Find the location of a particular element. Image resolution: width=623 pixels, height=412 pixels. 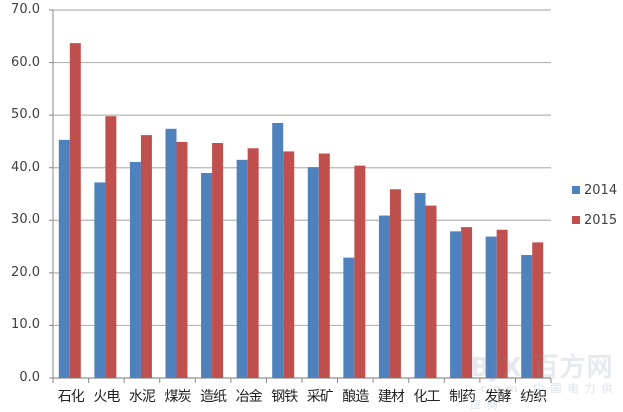

watermark-brand: BJX 百方网 is located at coordinates (542, 368).